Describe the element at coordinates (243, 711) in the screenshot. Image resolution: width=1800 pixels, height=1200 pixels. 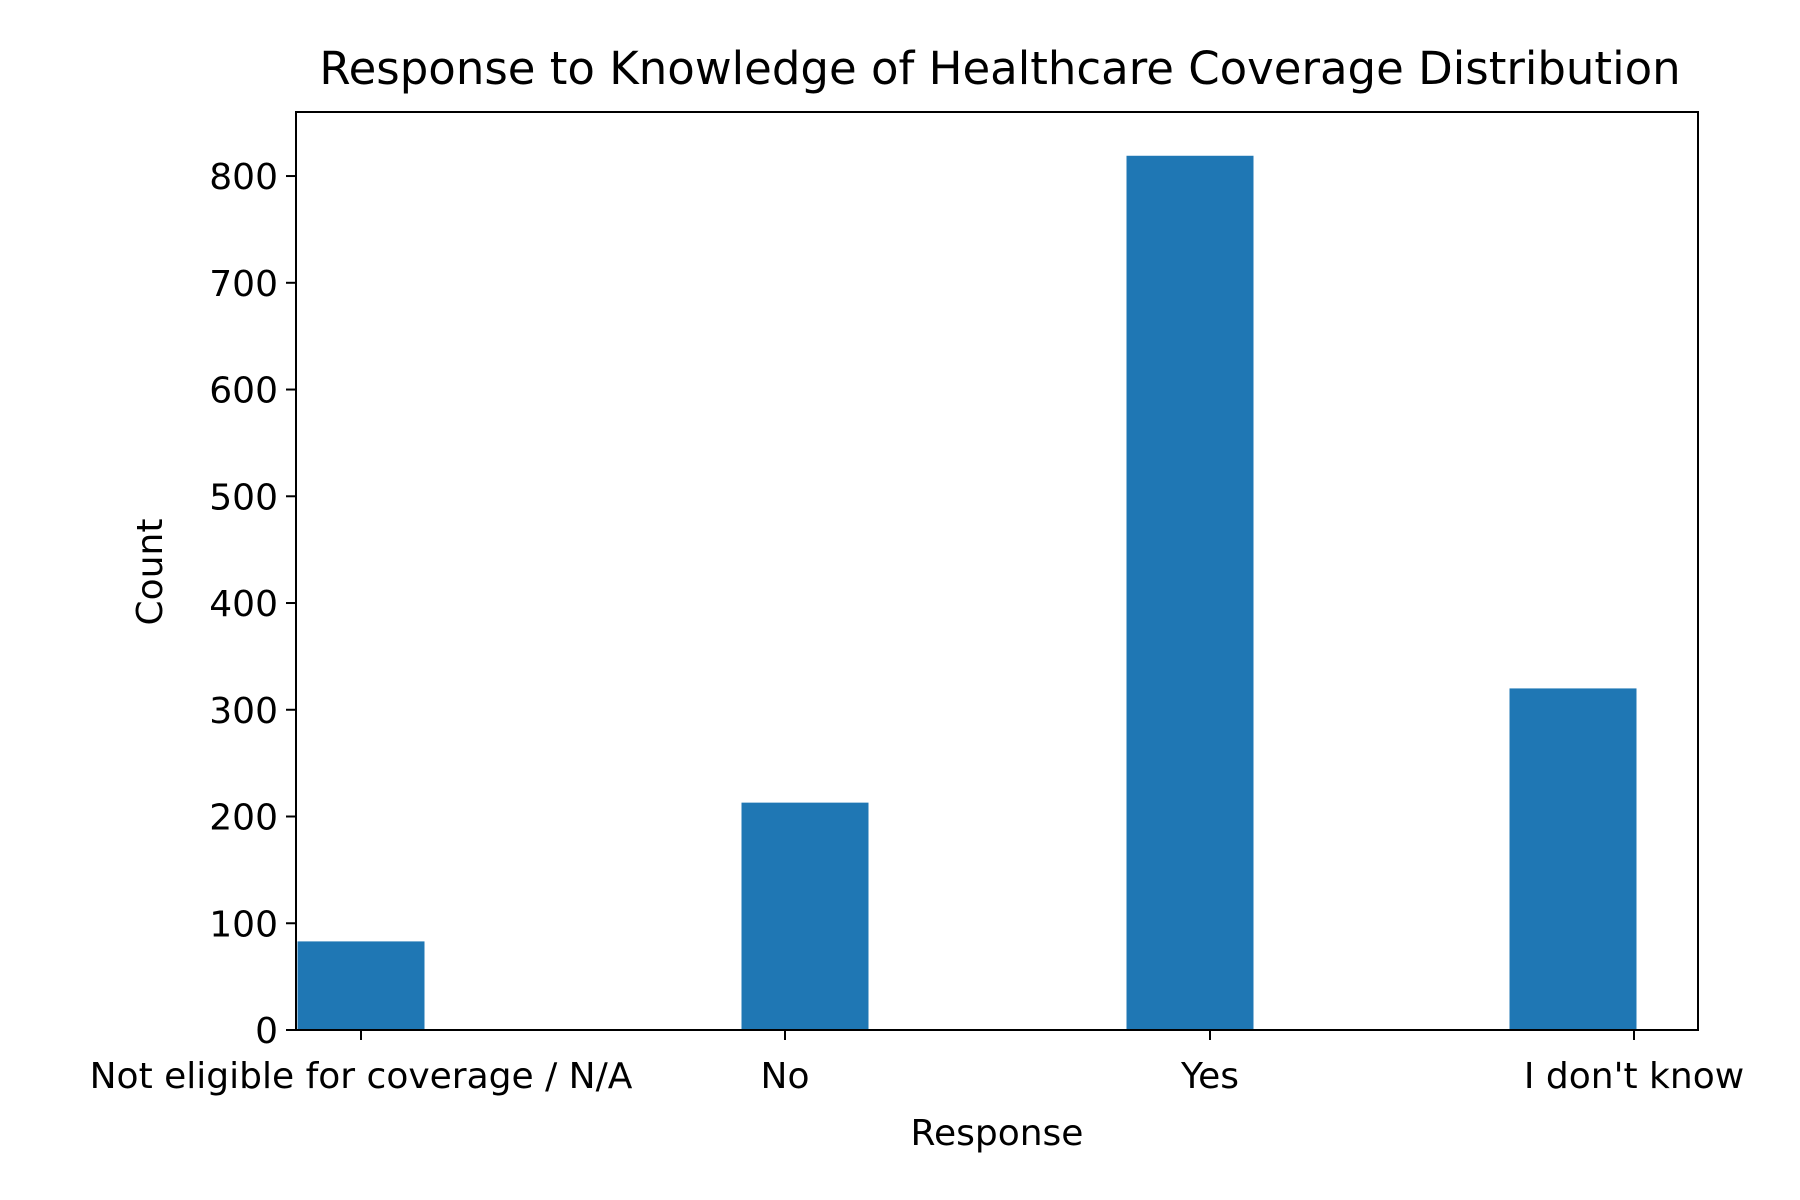
I see `y-tick-label: 300` at that location.